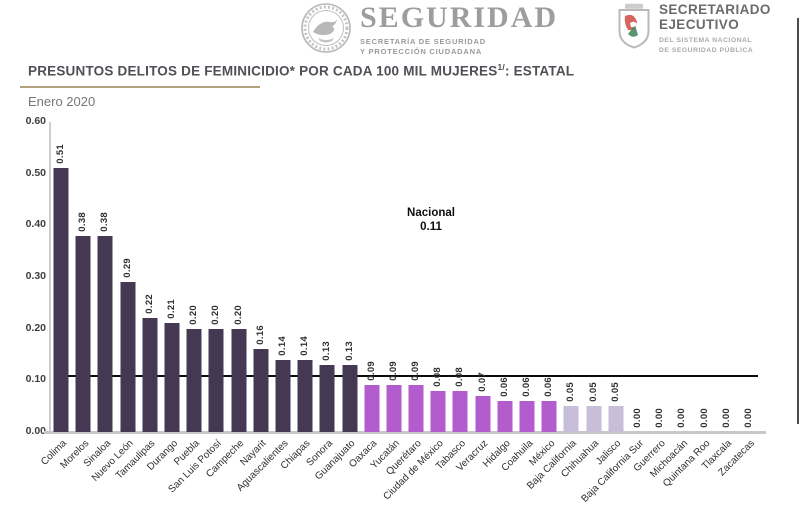 The height and width of the screenshot is (505, 801). Describe the element at coordinates (421, 52) in the screenshot. I see `brand-subtitle-line2: Y PROTECCIÓN CIUDADANA` at that location.